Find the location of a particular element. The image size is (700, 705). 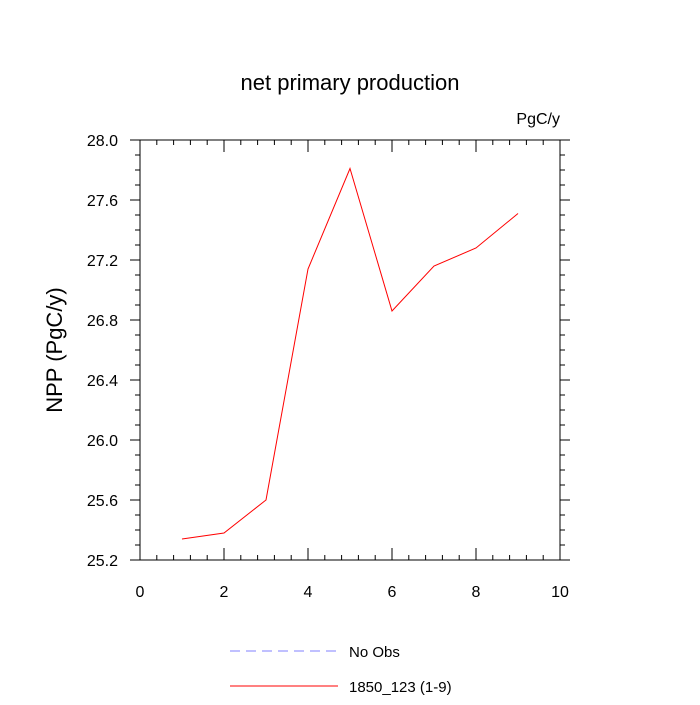

legend-label: 1850_123 (1-9) is located at coordinates (400, 687).